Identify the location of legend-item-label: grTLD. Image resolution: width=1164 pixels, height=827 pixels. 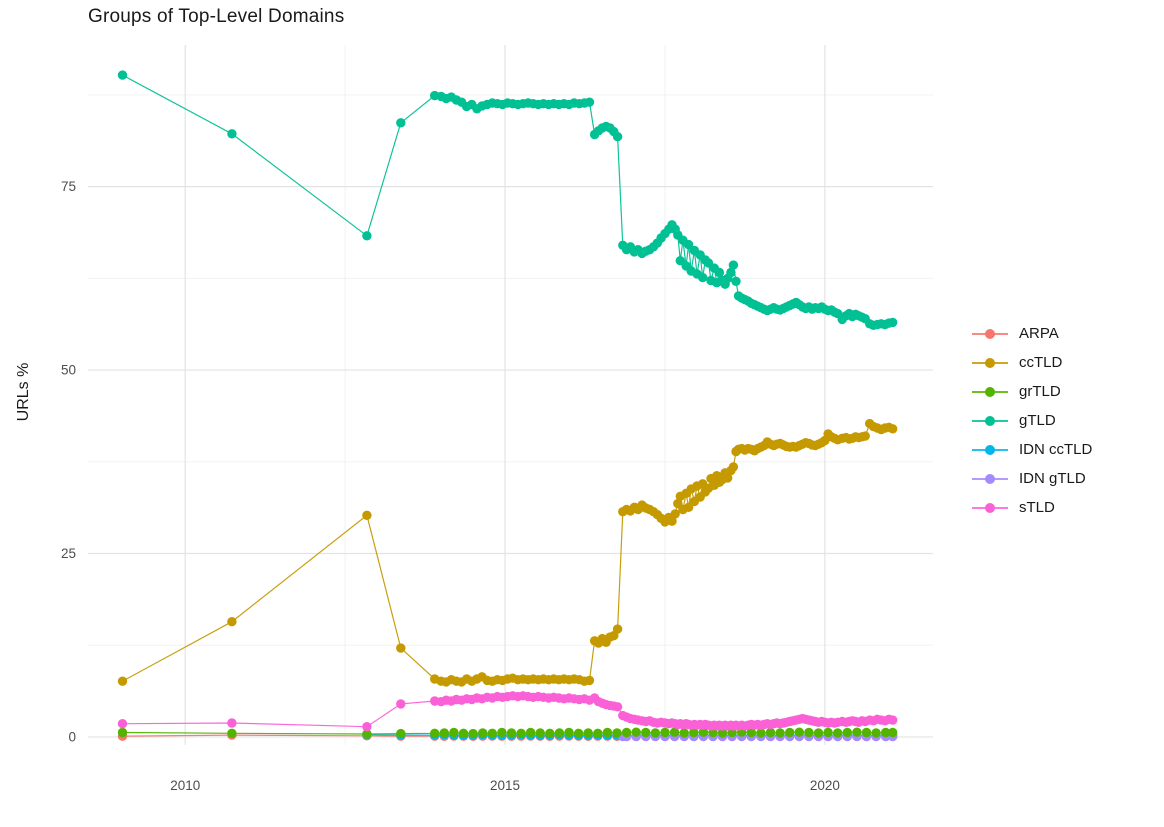
(1040, 391).